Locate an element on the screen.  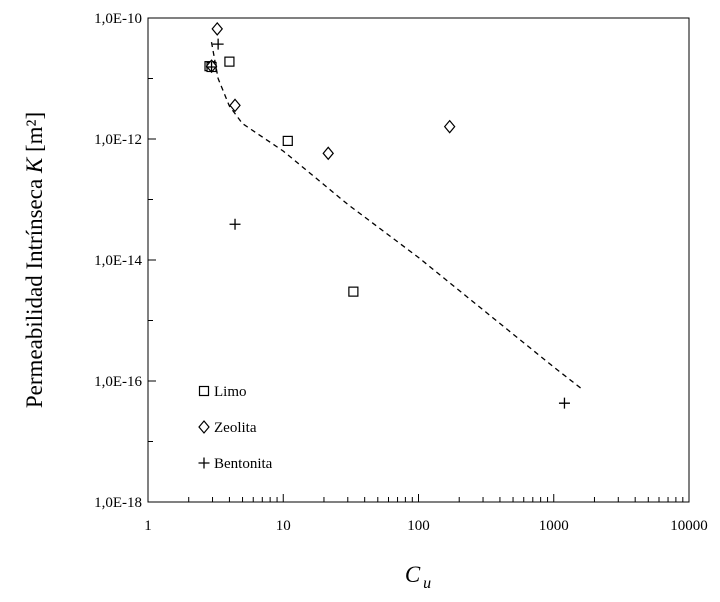
x-tick-label: 10000 is located at coordinates (689, 526).